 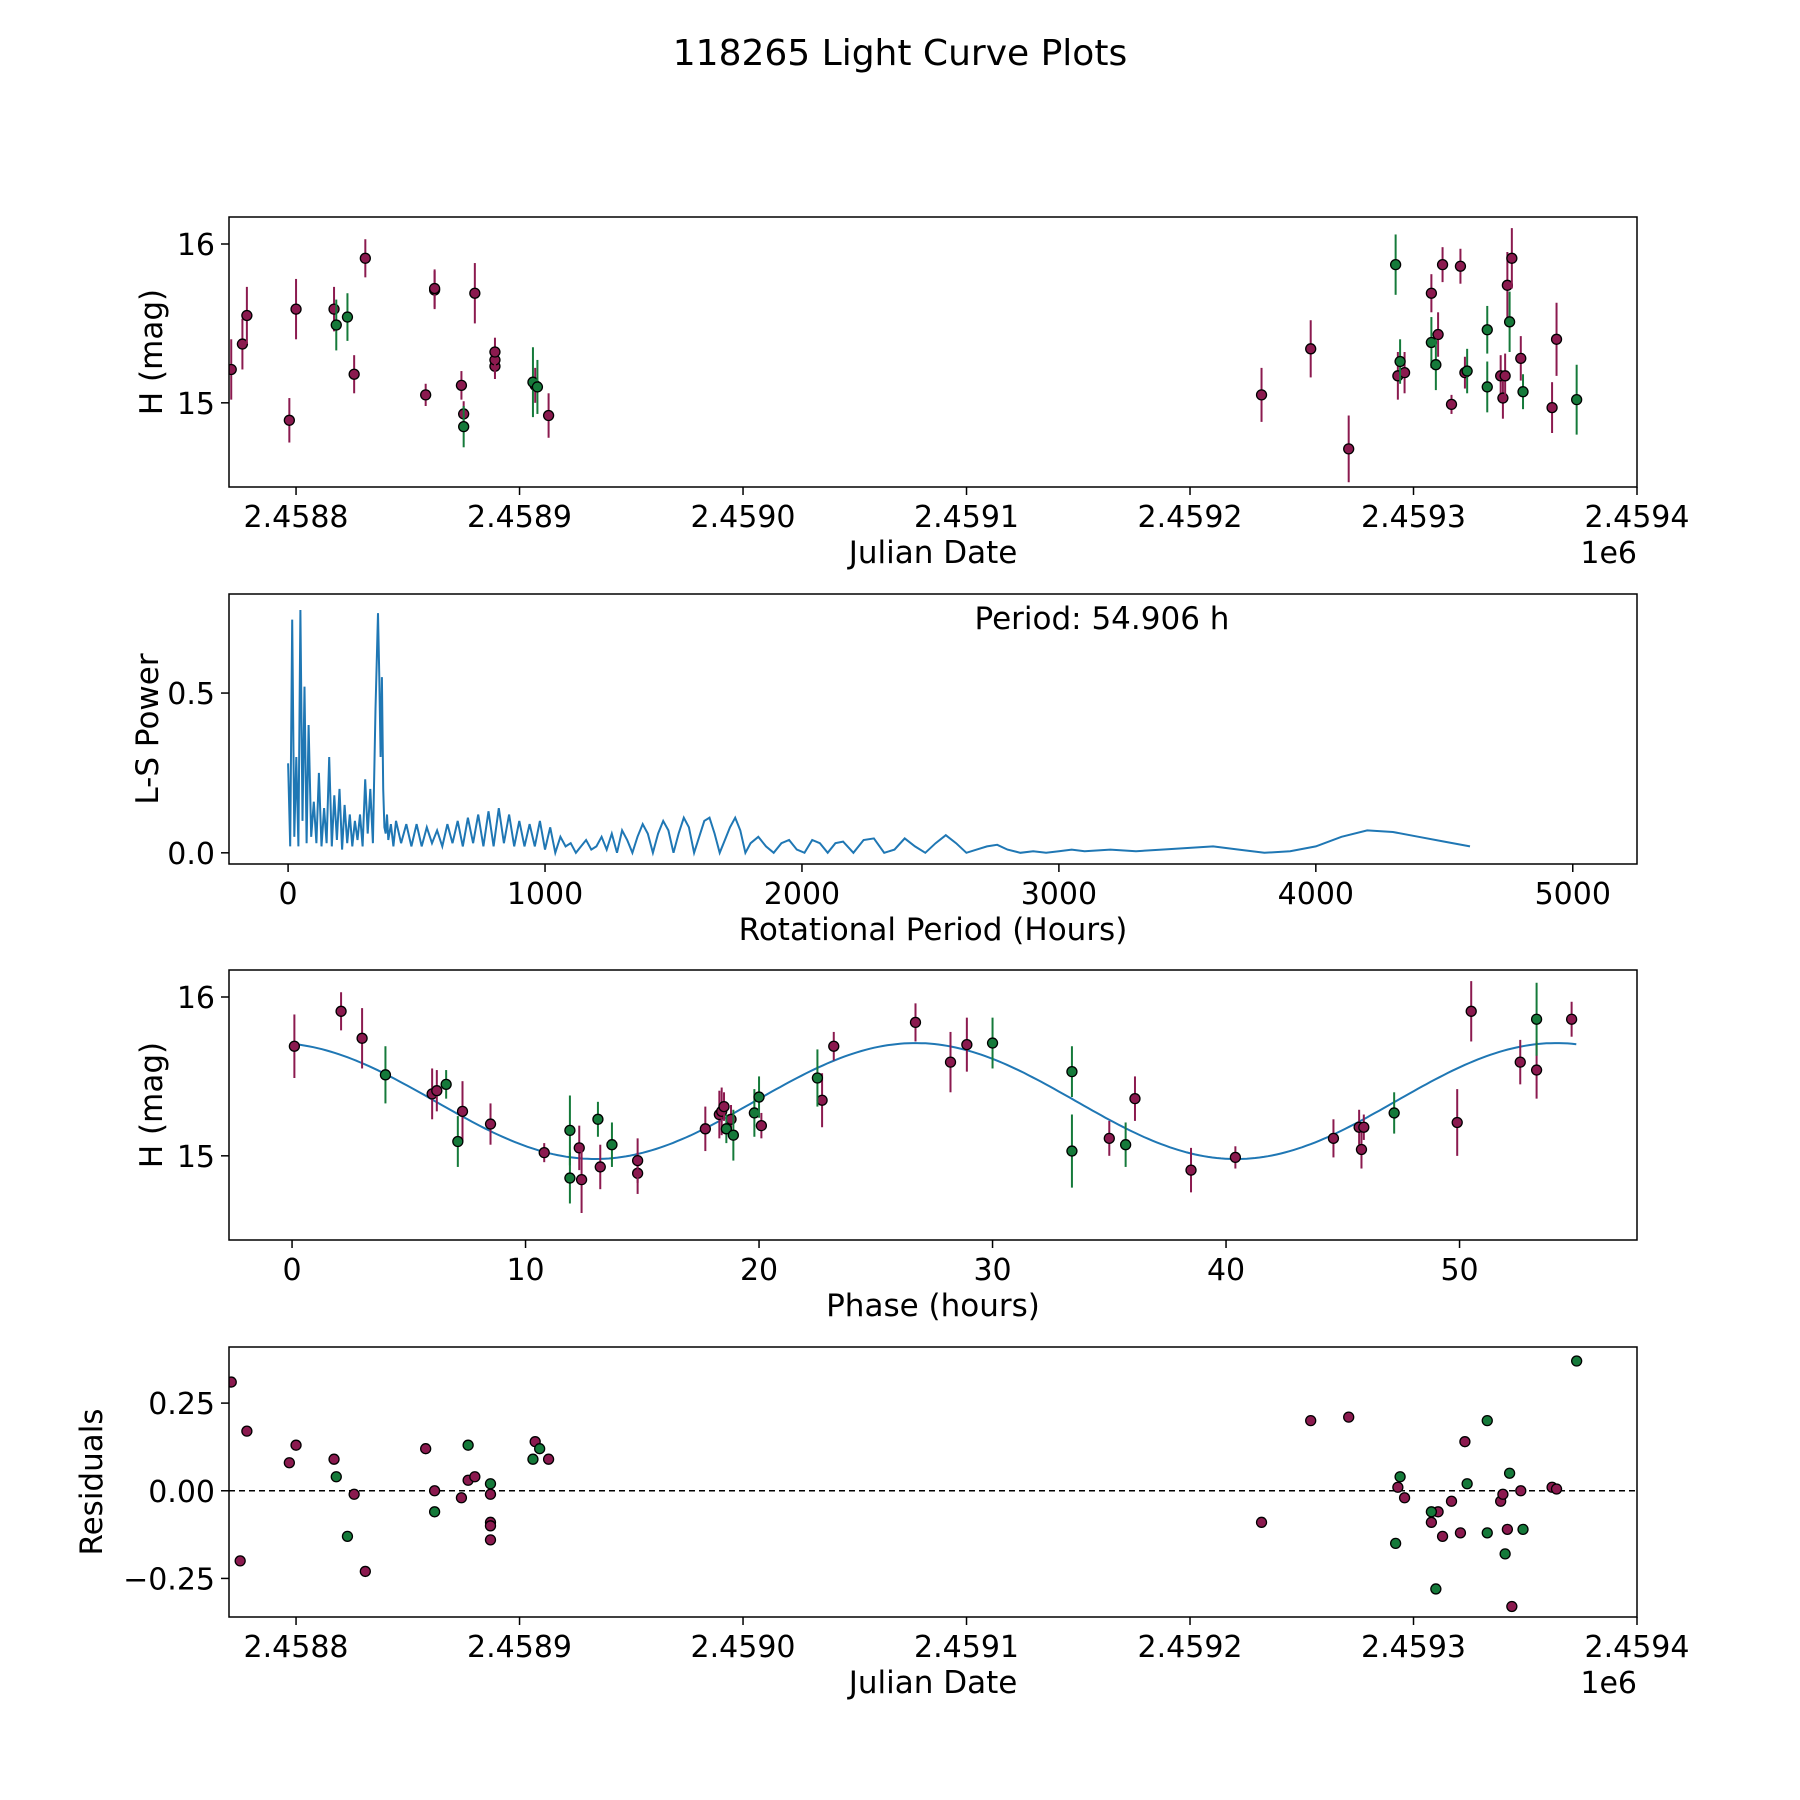 I want to click on x-tick-label: 30, so click(x=992, y=1270).